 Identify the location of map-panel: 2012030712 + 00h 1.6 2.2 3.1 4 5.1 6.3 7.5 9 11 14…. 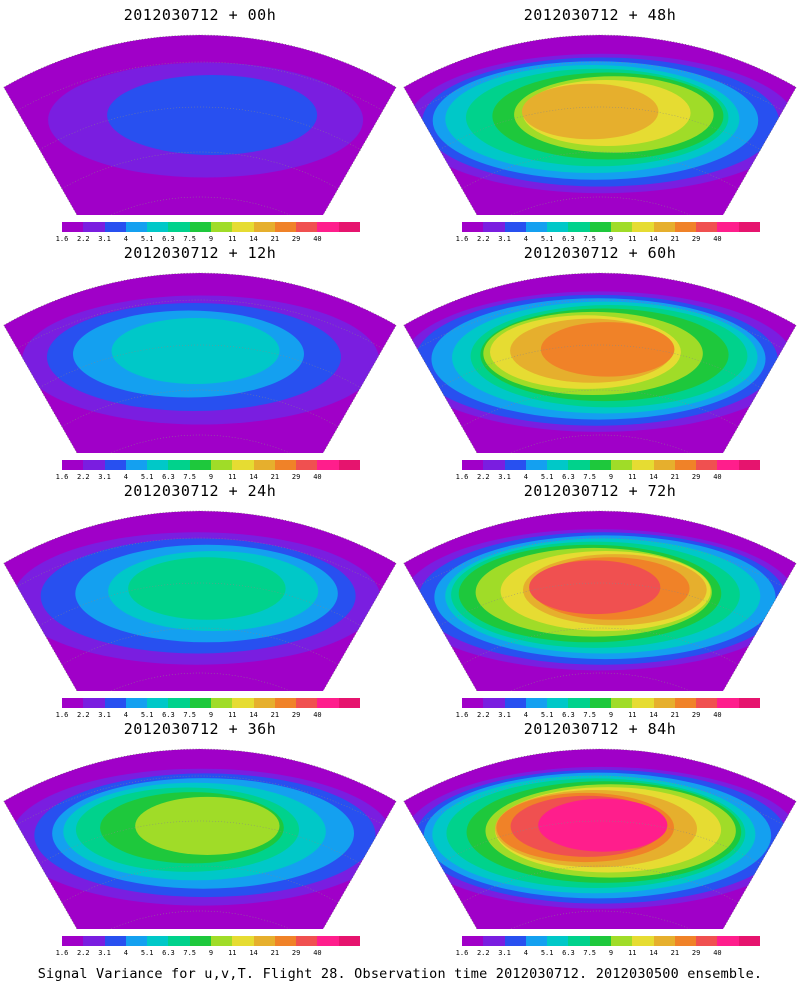
(200, 122).